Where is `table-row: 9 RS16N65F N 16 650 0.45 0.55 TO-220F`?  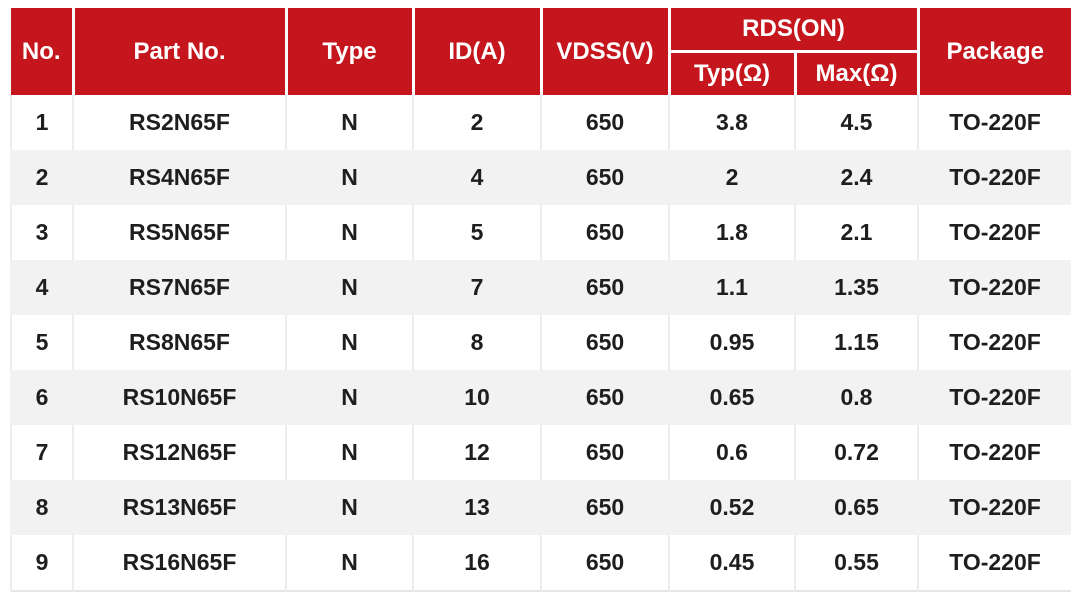 table-row: 9 RS16N65F N 16 650 0.45 0.55 TO-220F is located at coordinates (540, 563).